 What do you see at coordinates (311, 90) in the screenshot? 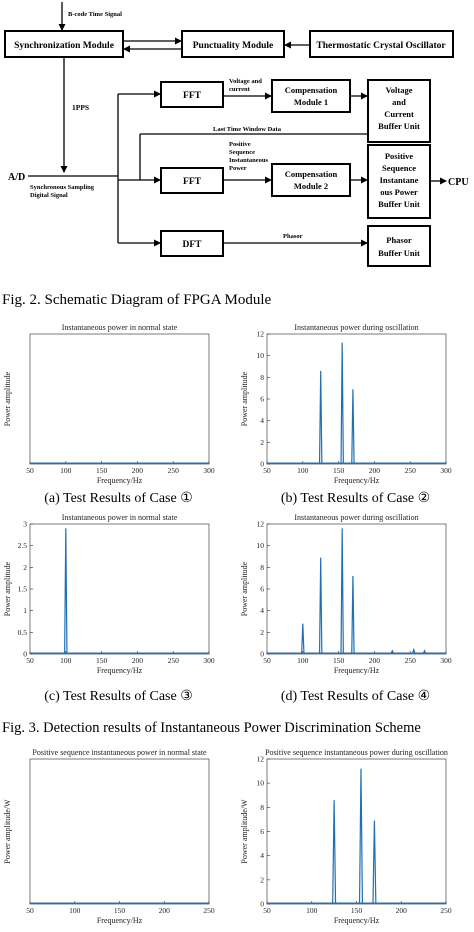
I see `comp1-label-1: Compensation` at bounding box center [311, 90].